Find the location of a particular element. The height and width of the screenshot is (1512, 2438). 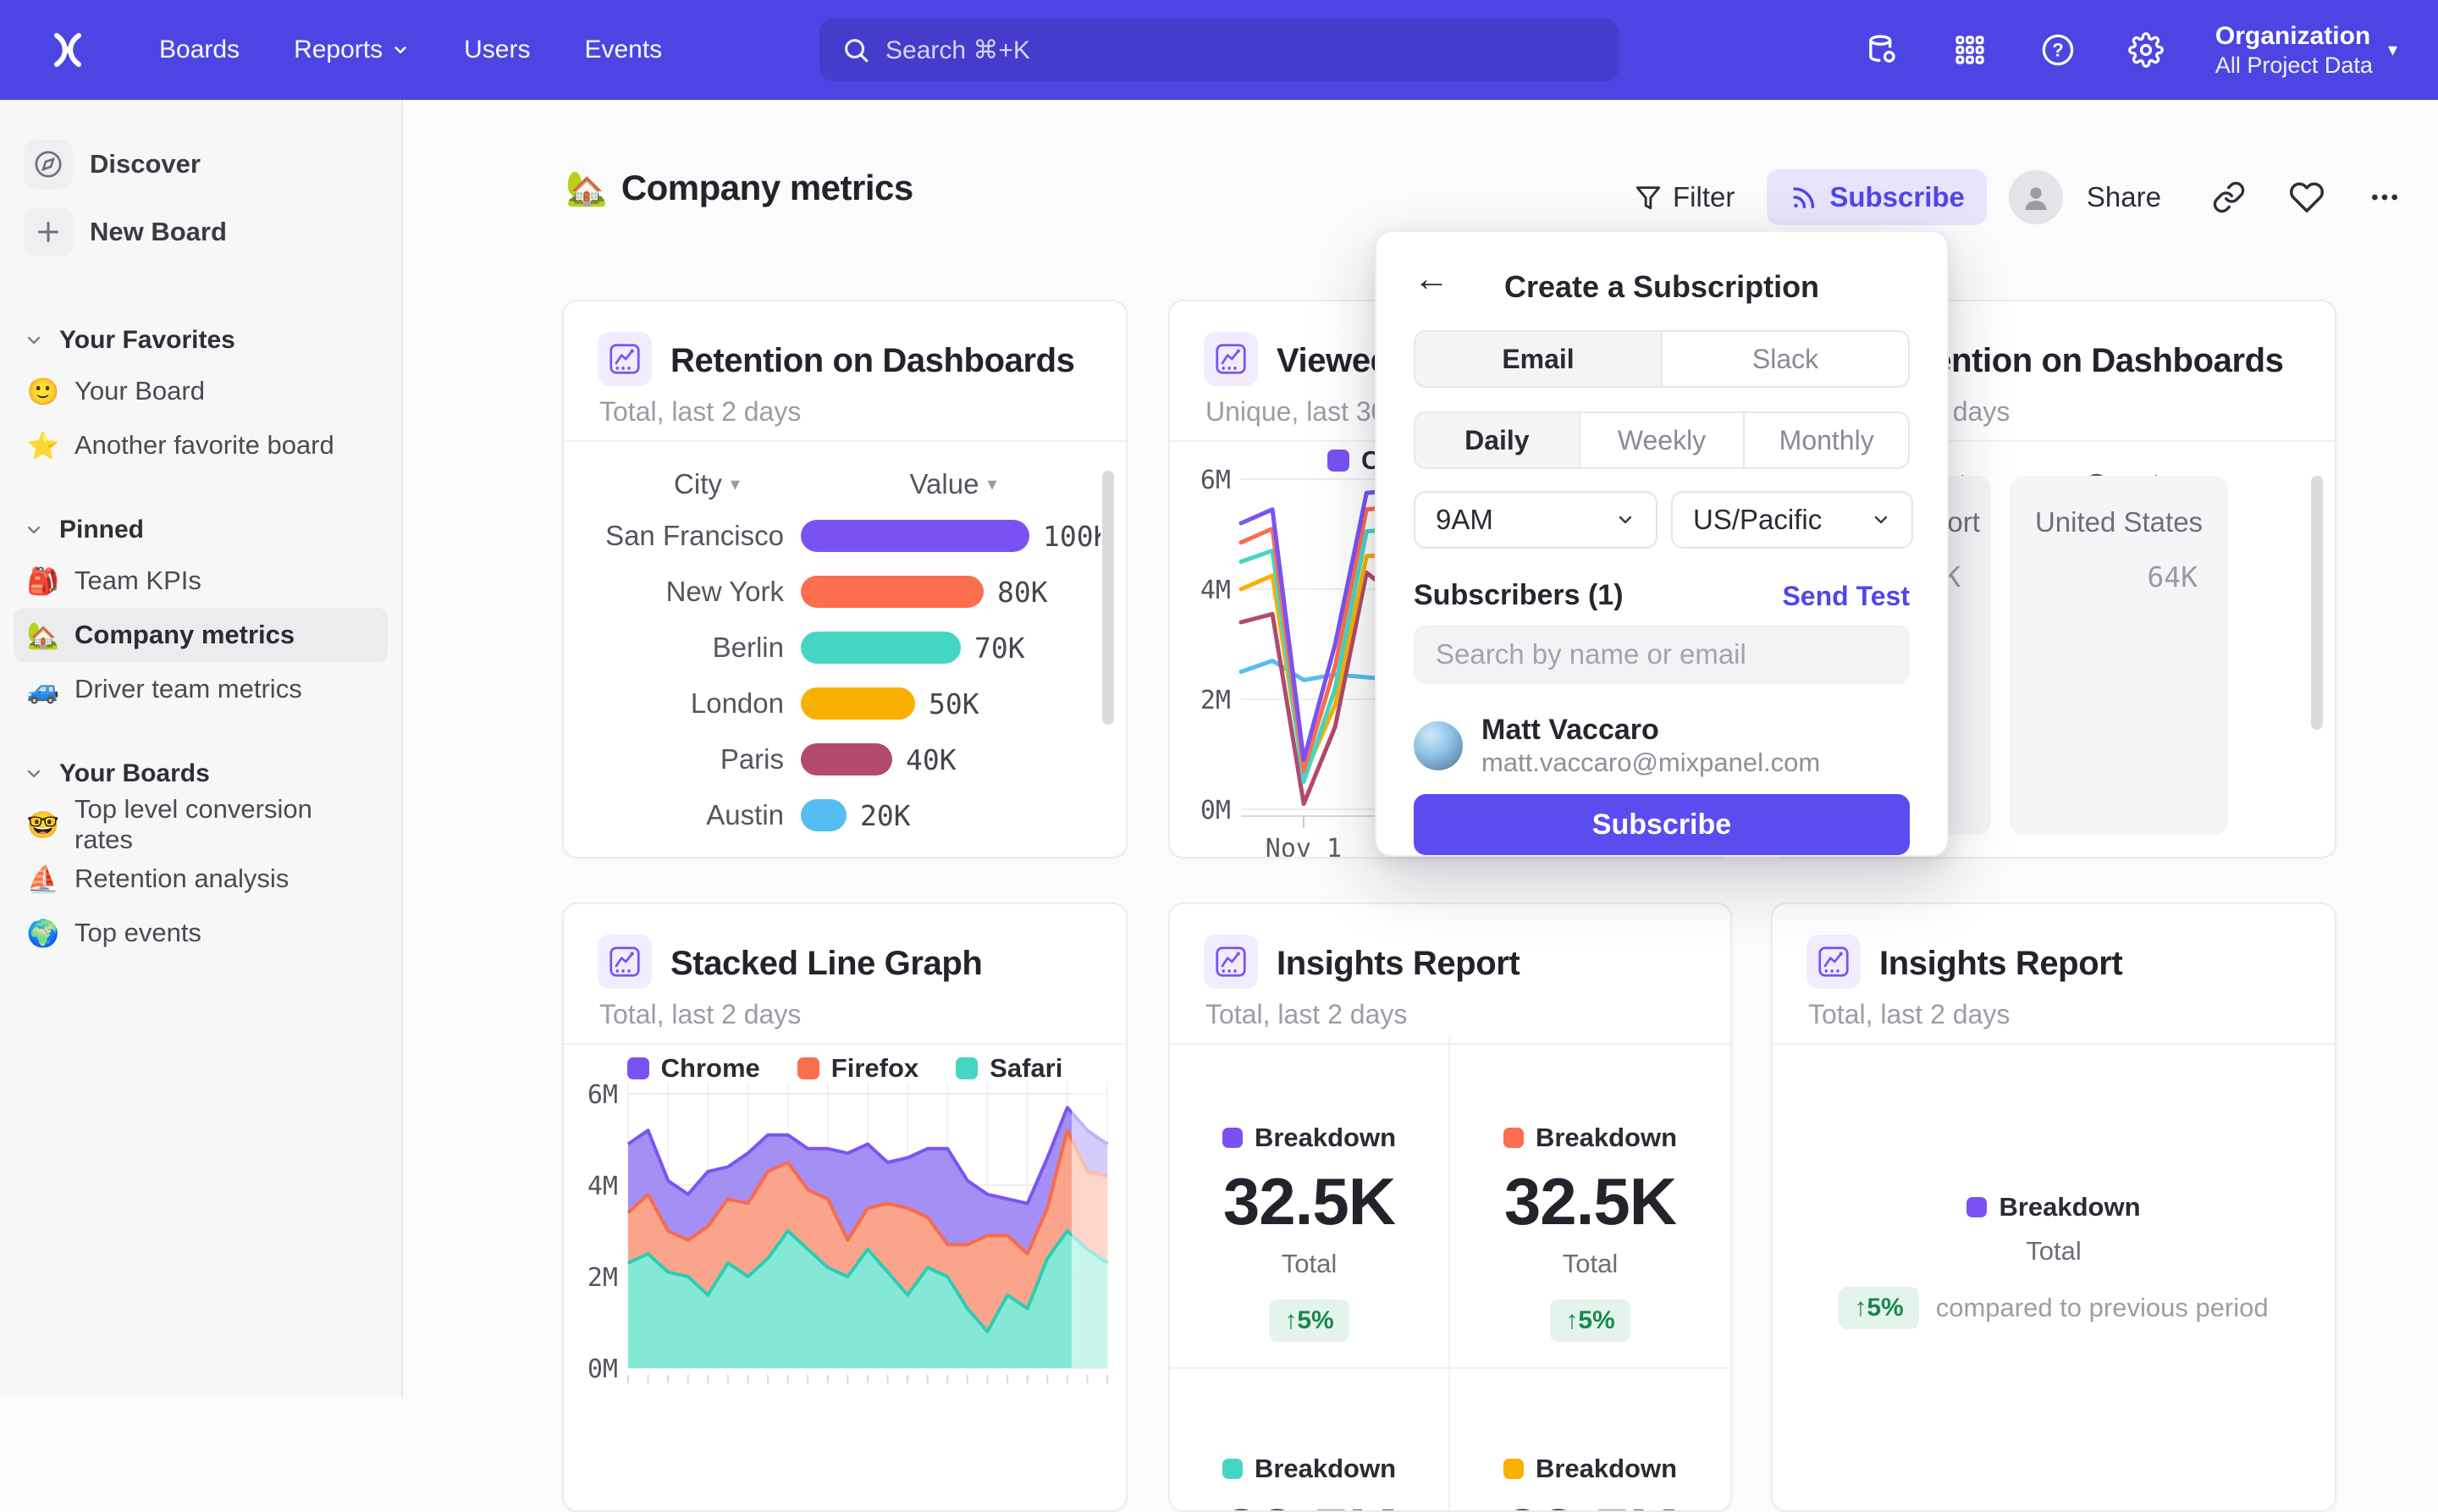

subscribe-button: Subscribe is located at coordinates (1877, 197).